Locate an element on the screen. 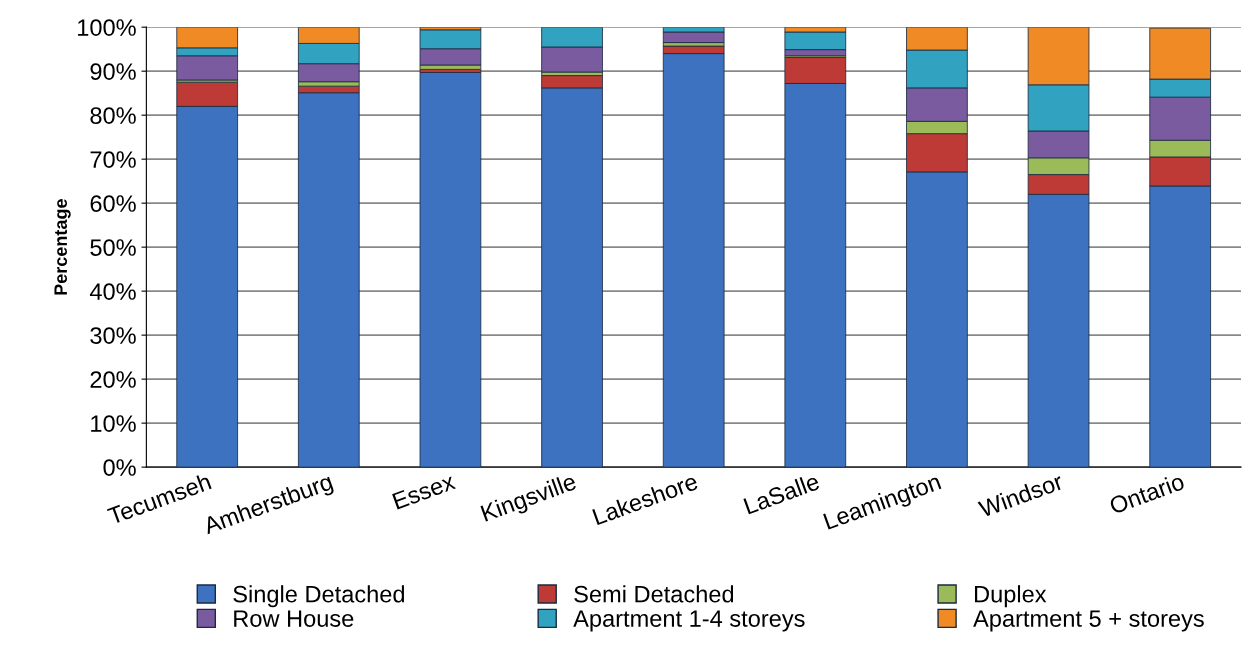  y-tick-label: 20% is located at coordinates (113, 379).